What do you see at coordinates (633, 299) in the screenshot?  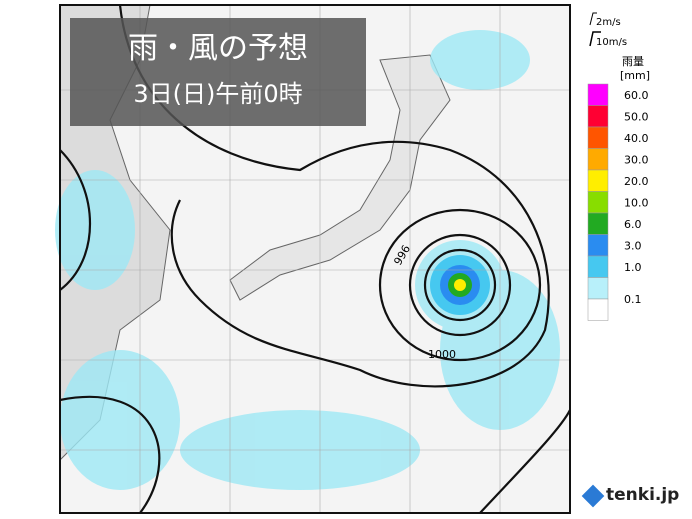 I see `legend-label: 0.1` at bounding box center [633, 299].